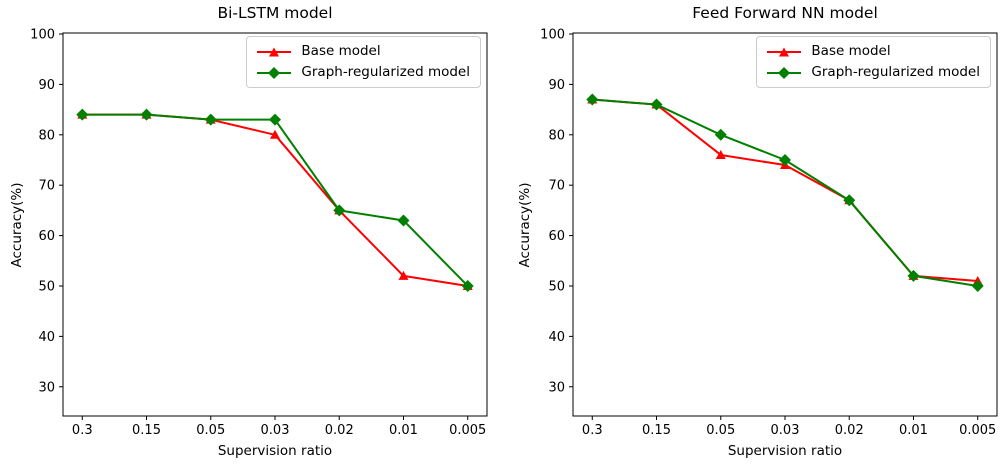  Describe the element at coordinates (525, 225) in the screenshot. I see `ffnn-y-axis-label: Accuracy(%)` at that location.